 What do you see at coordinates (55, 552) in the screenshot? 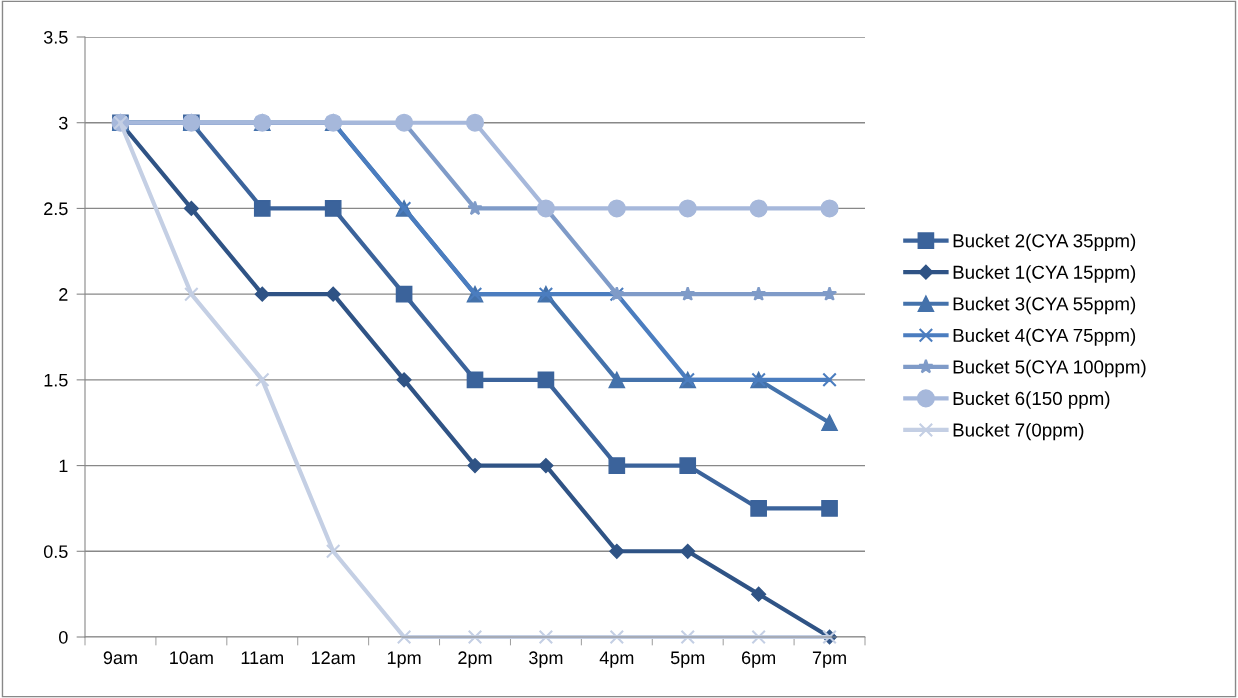
I see `y-tick-label: 0.5` at bounding box center [55, 552].